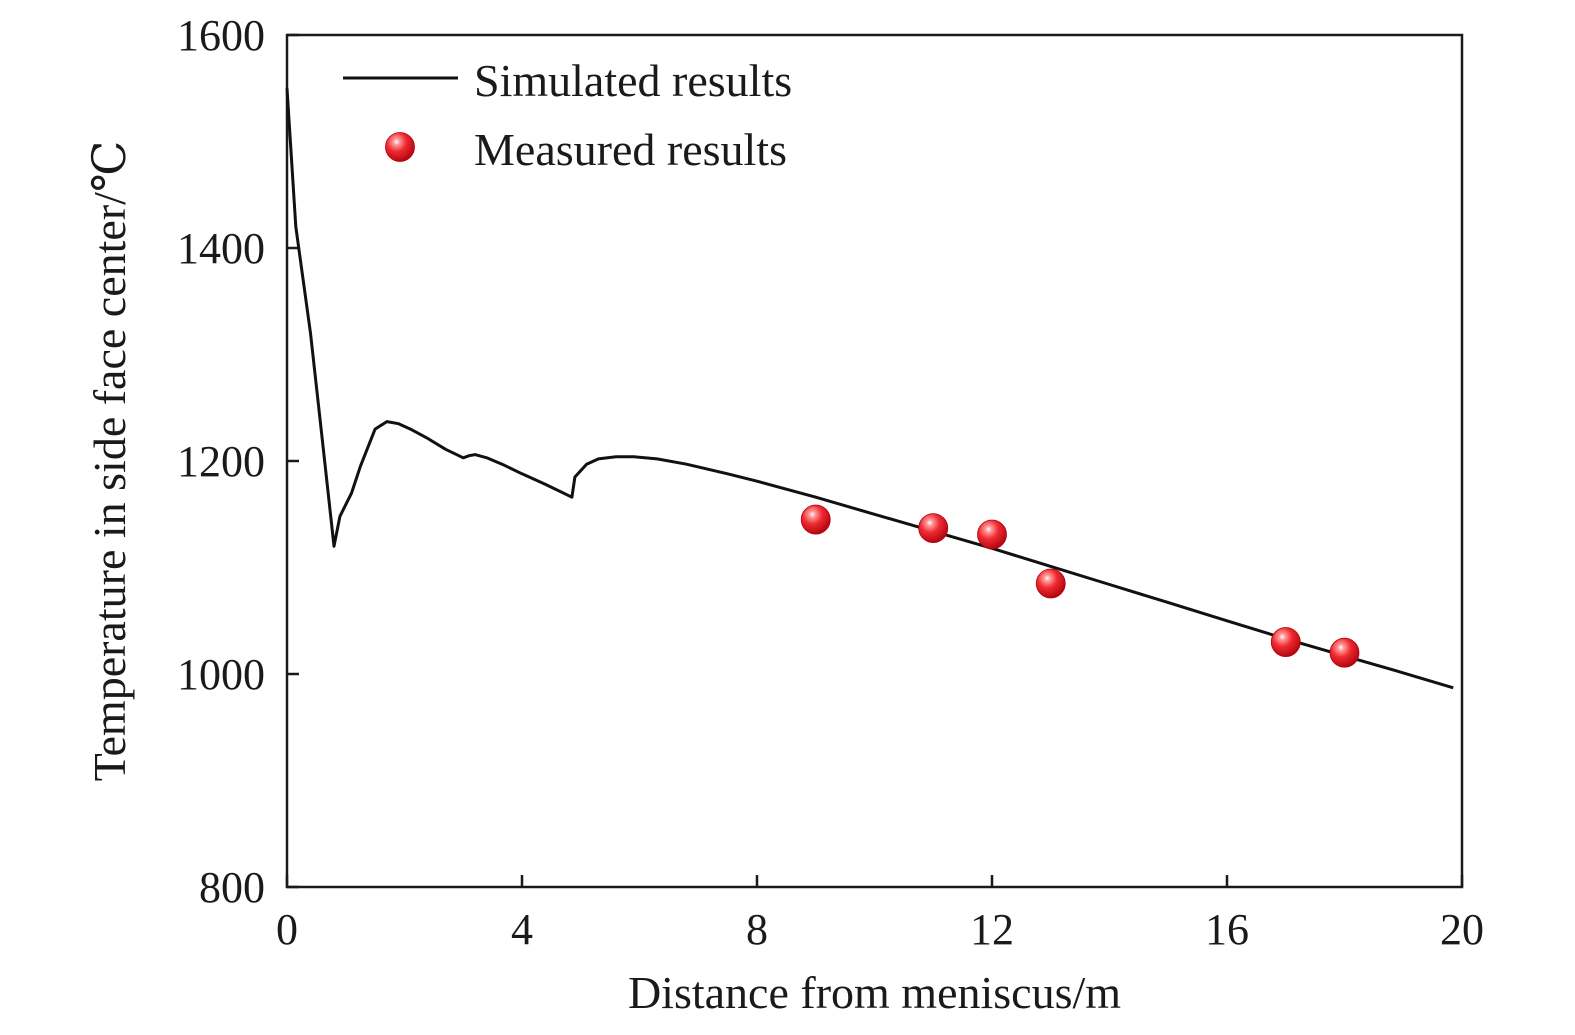 This screenshot has height=1035, width=1575. I want to click on y-tick-label: 800, so click(232, 887).